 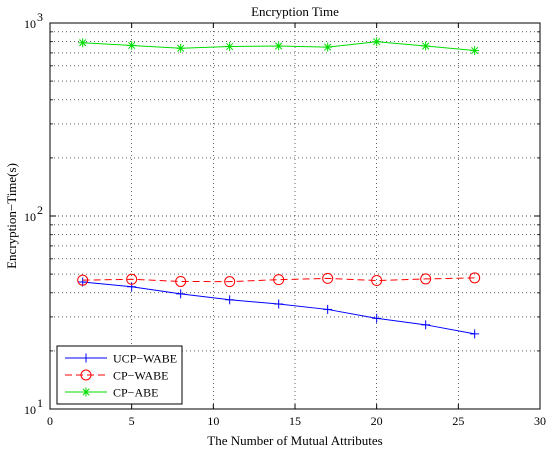 What do you see at coordinates (135, 393) in the screenshot?
I see `legend-label: CP−ABE` at bounding box center [135, 393].